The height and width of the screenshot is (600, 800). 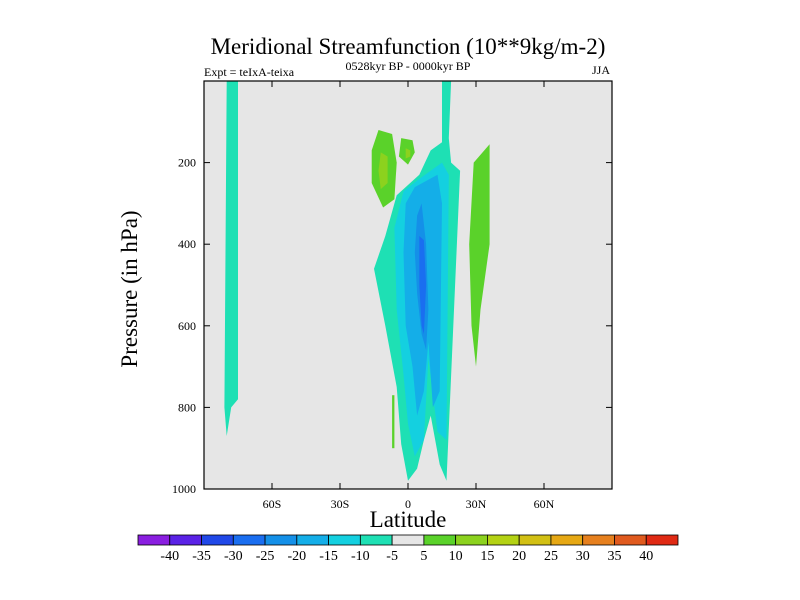 I want to click on chart-subtitle-left: Expt = teIxA-teixa, so click(x=249, y=72).